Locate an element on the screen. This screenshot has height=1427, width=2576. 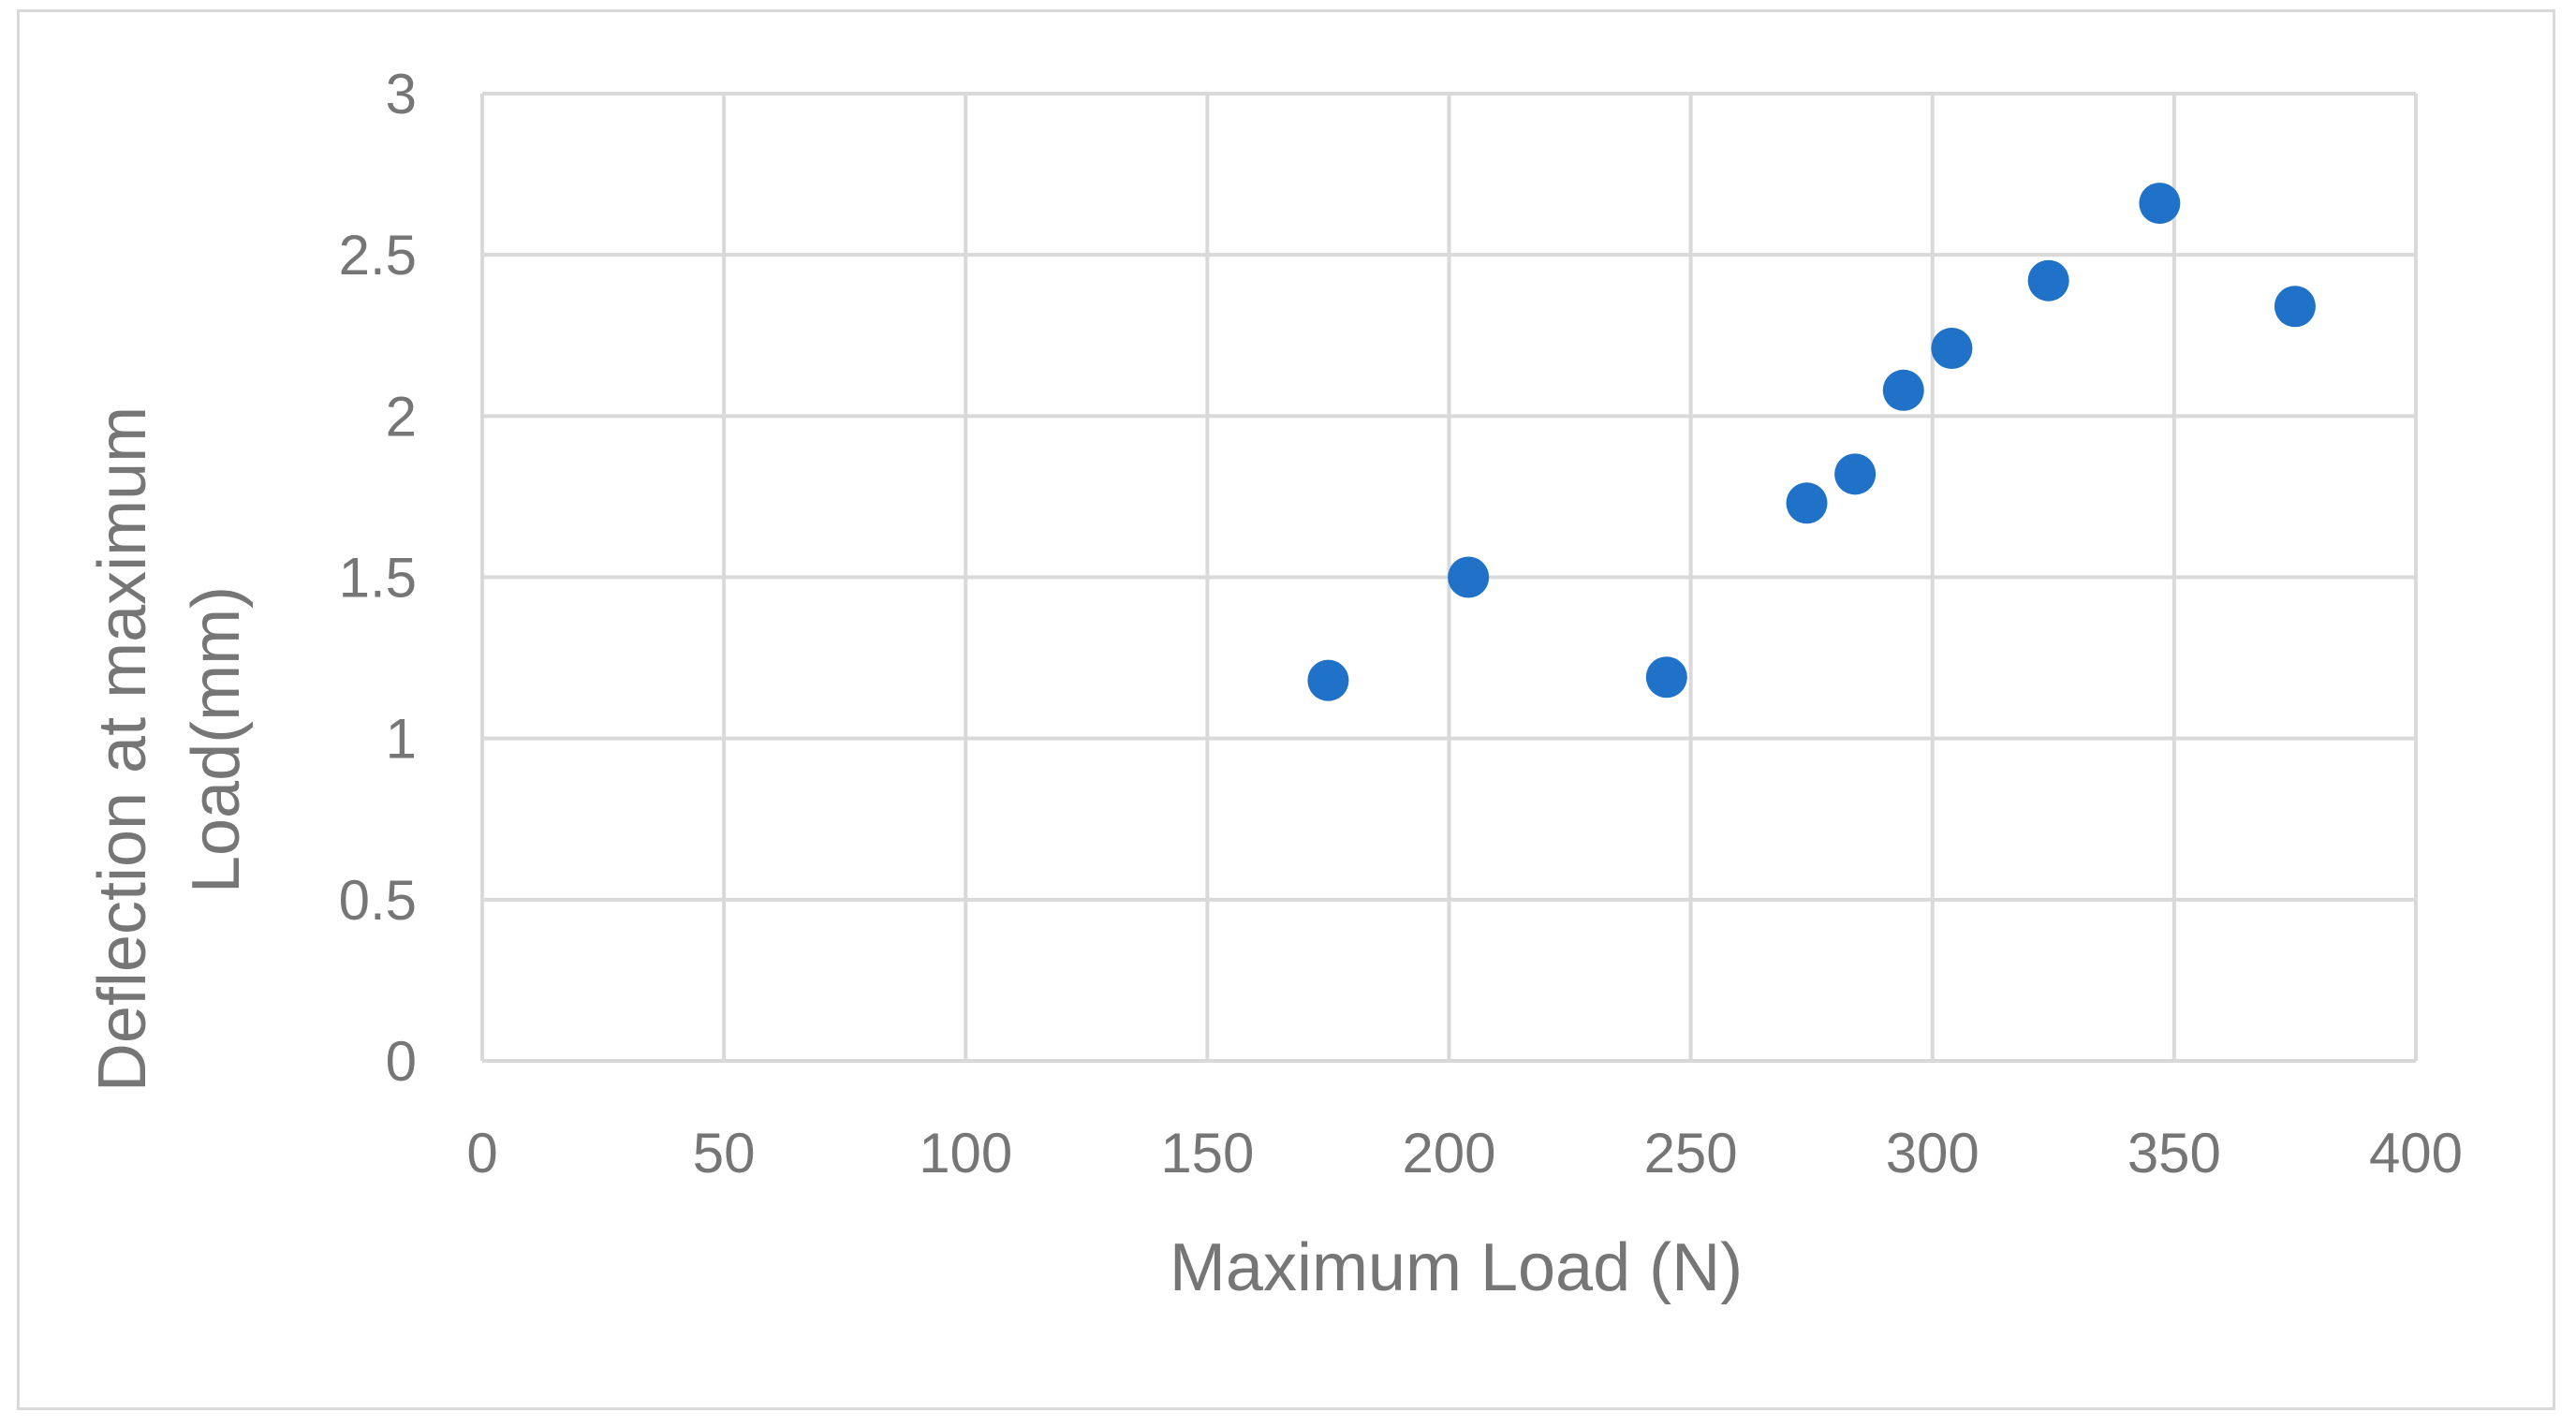
y-axis-title: Deflection at maximum Load(mm) is located at coordinates (169, 740).